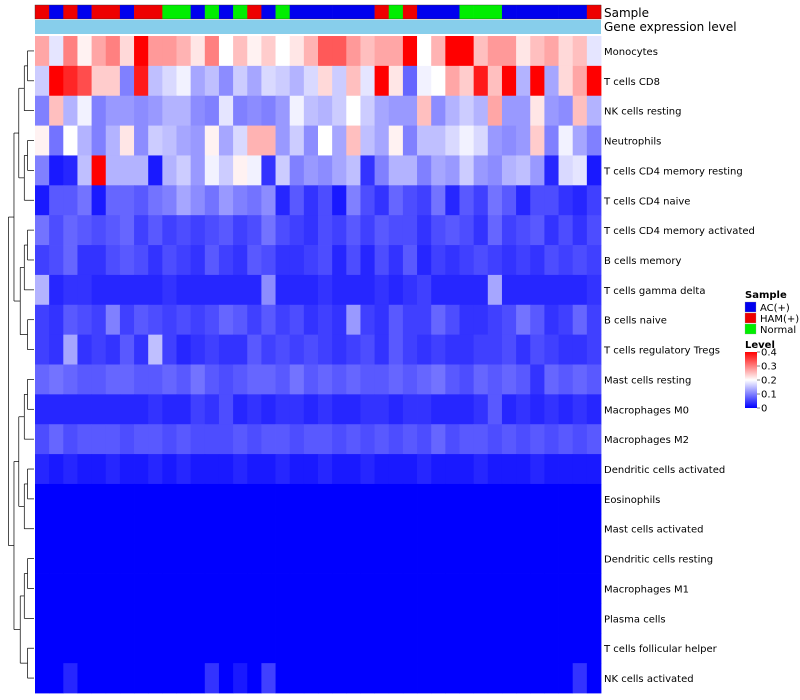  What do you see at coordinates (646, 590) in the screenshot?
I see `row-label: Macrophages M1` at bounding box center [646, 590].